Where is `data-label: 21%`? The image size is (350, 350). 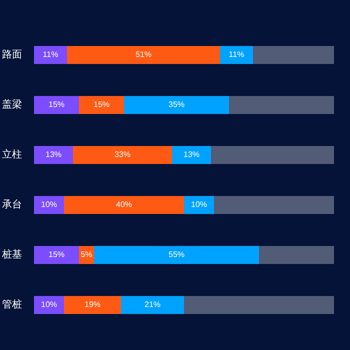 data-label: 21% is located at coordinates (152, 305).